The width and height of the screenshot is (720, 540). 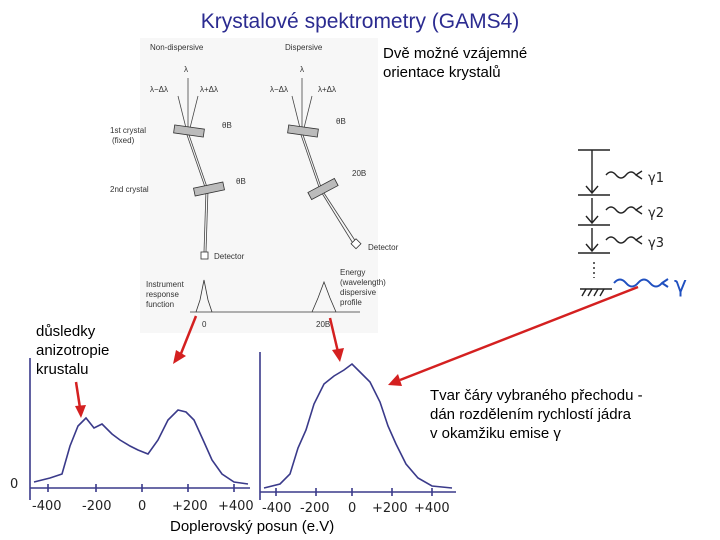 What do you see at coordinates (351, 302) in the screenshot?
I see `energy-profile-label: profile` at bounding box center [351, 302].